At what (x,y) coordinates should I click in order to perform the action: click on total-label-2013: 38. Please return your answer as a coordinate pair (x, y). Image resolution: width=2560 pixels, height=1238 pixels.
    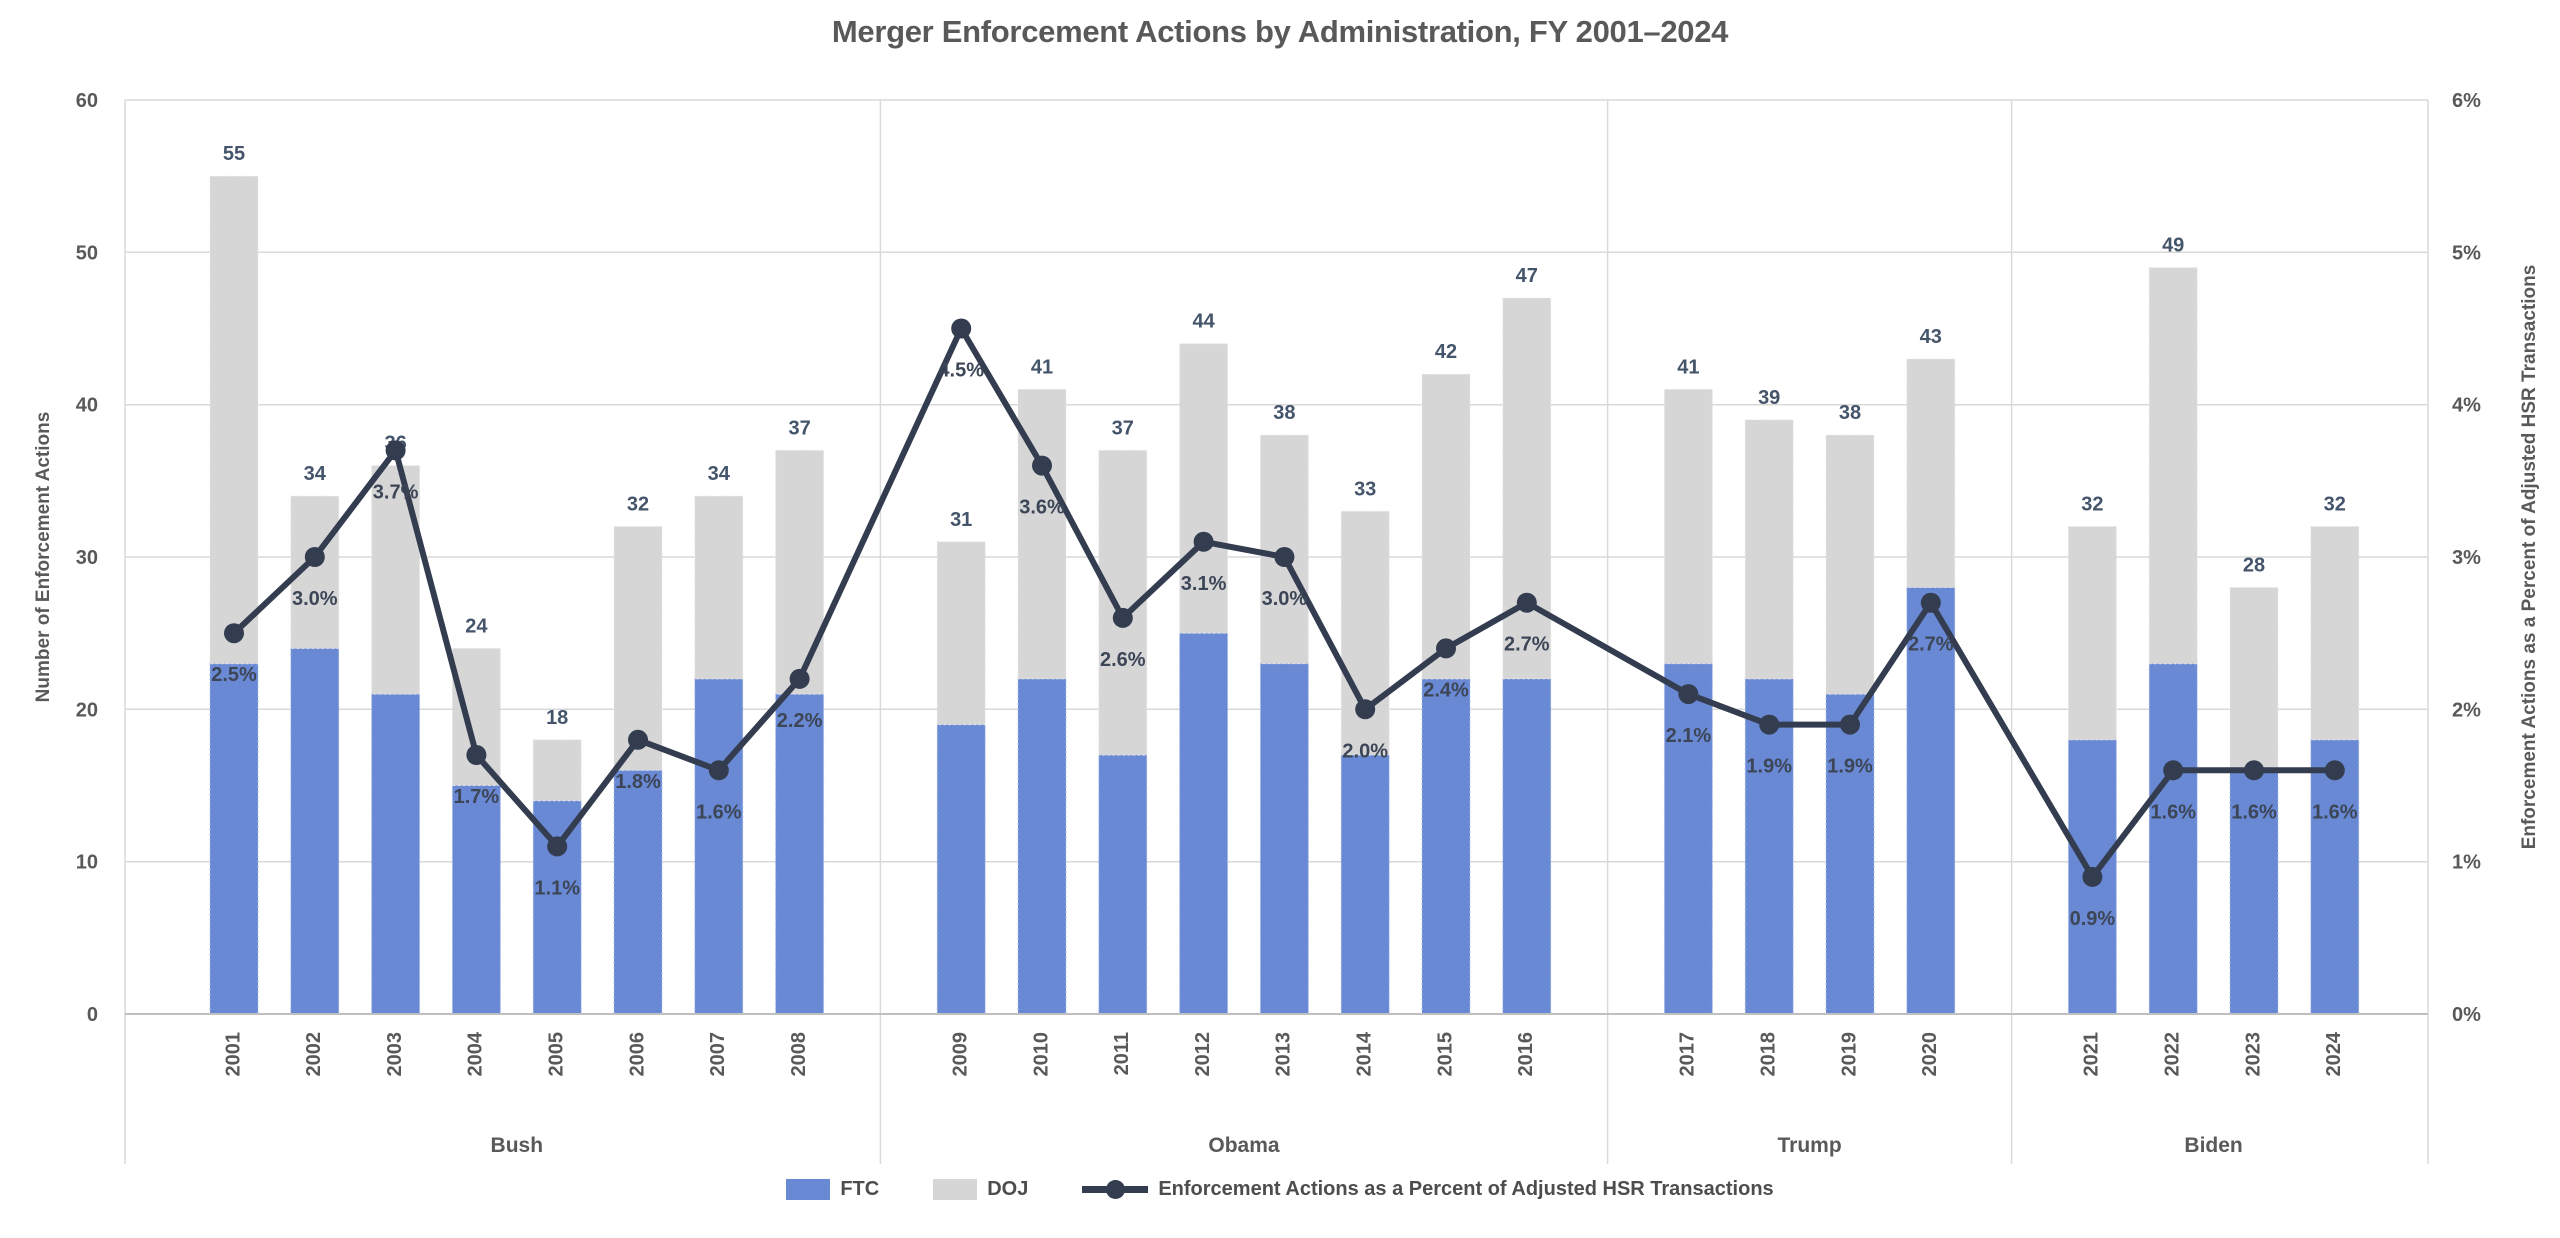
    Looking at the image, I should click on (1284, 413).